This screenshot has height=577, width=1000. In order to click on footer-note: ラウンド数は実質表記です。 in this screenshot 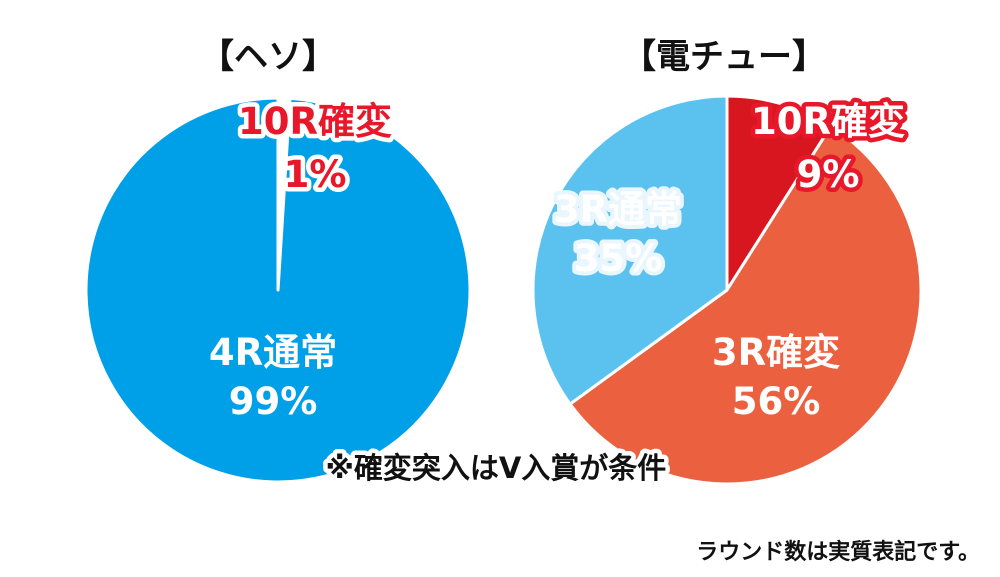, I will do `click(838, 552)`.